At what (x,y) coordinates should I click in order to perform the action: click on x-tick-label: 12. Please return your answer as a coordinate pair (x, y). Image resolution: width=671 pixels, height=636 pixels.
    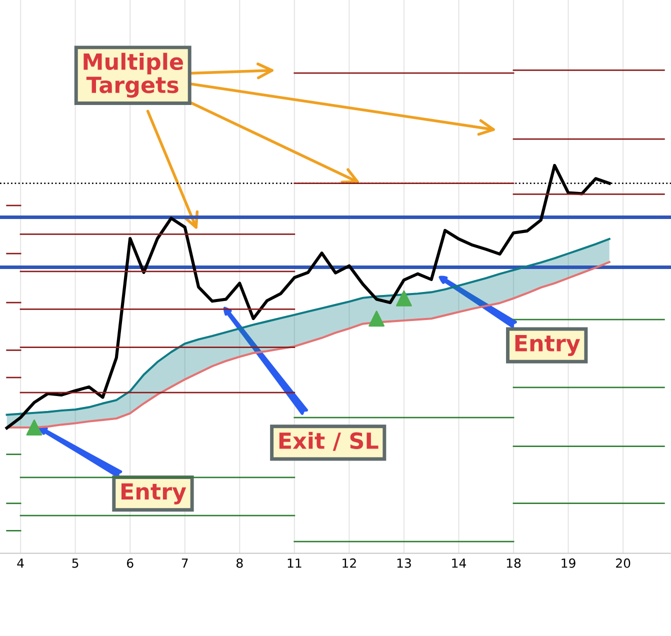
    Looking at the image, I should click on (349, 563).